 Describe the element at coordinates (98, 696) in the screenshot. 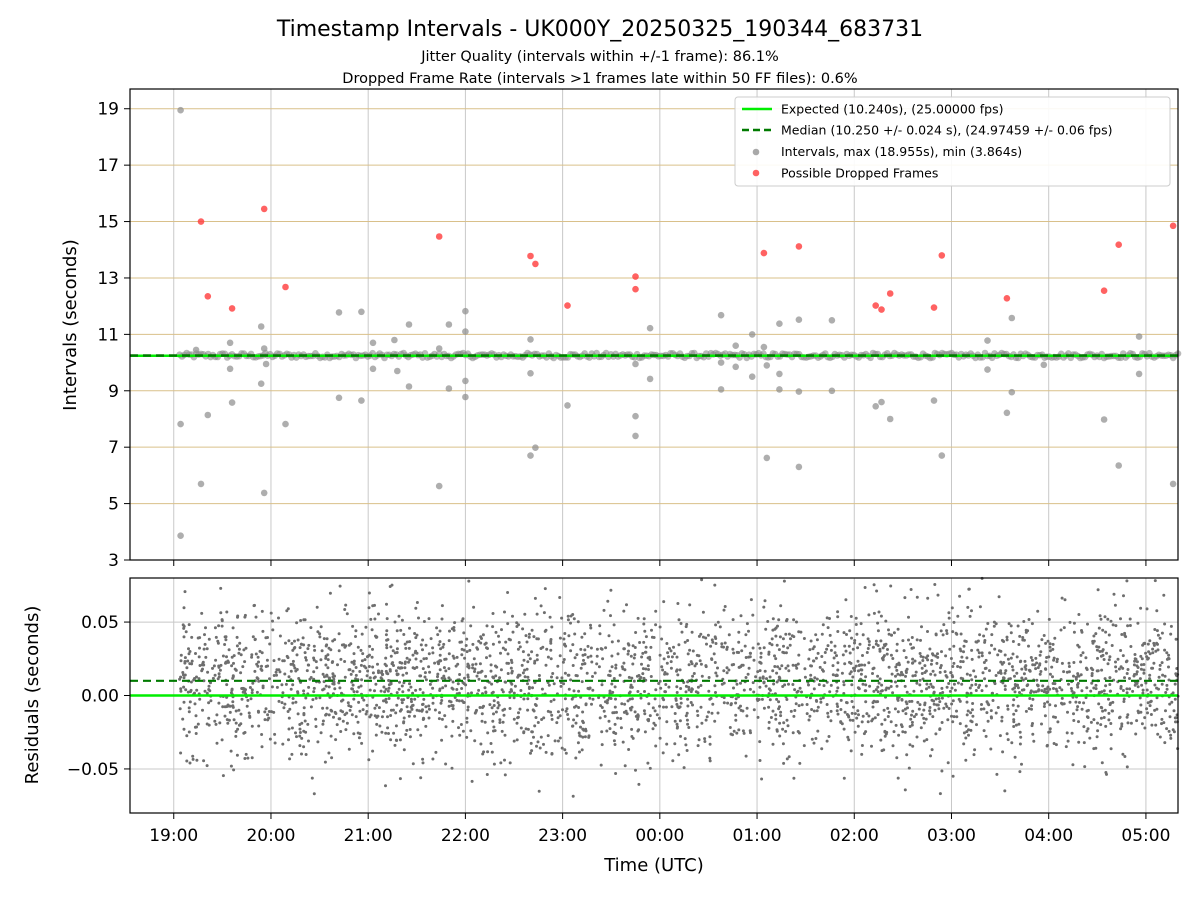

I see `residuals-y-ticks: −0.050.000.05` at that location.